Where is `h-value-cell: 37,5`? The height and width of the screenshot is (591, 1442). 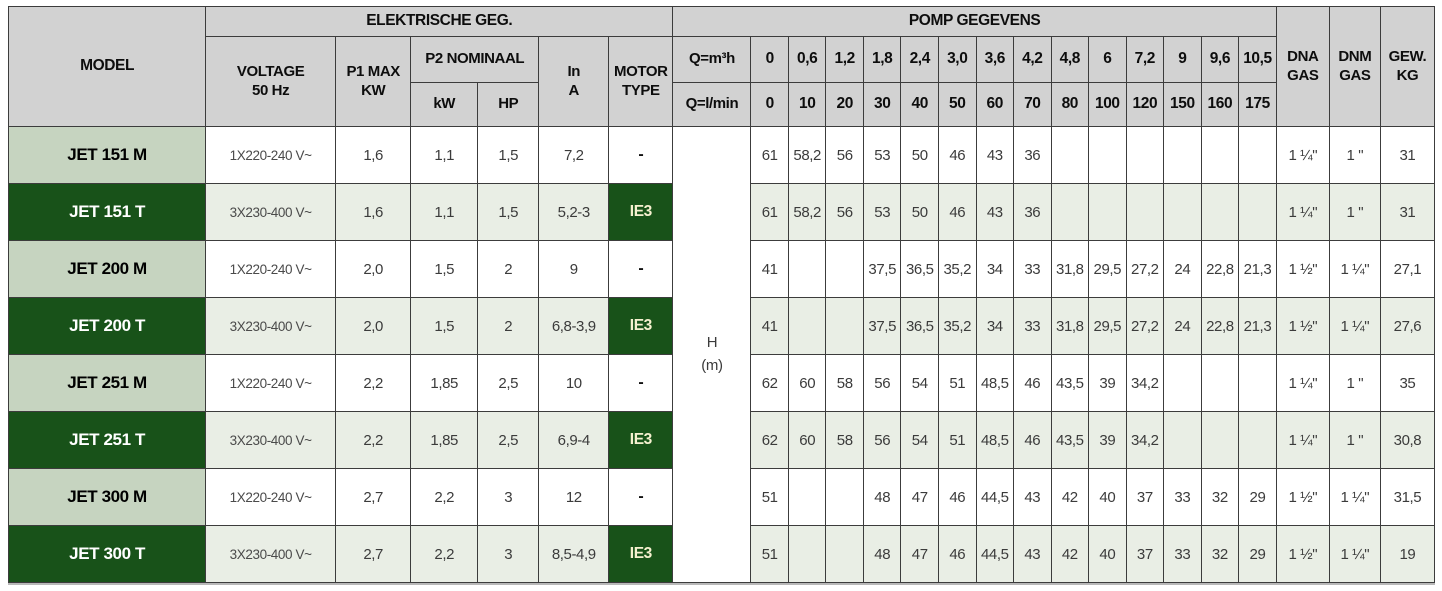 h-value-cell: 37,5 is located at coordinates (882, 269).